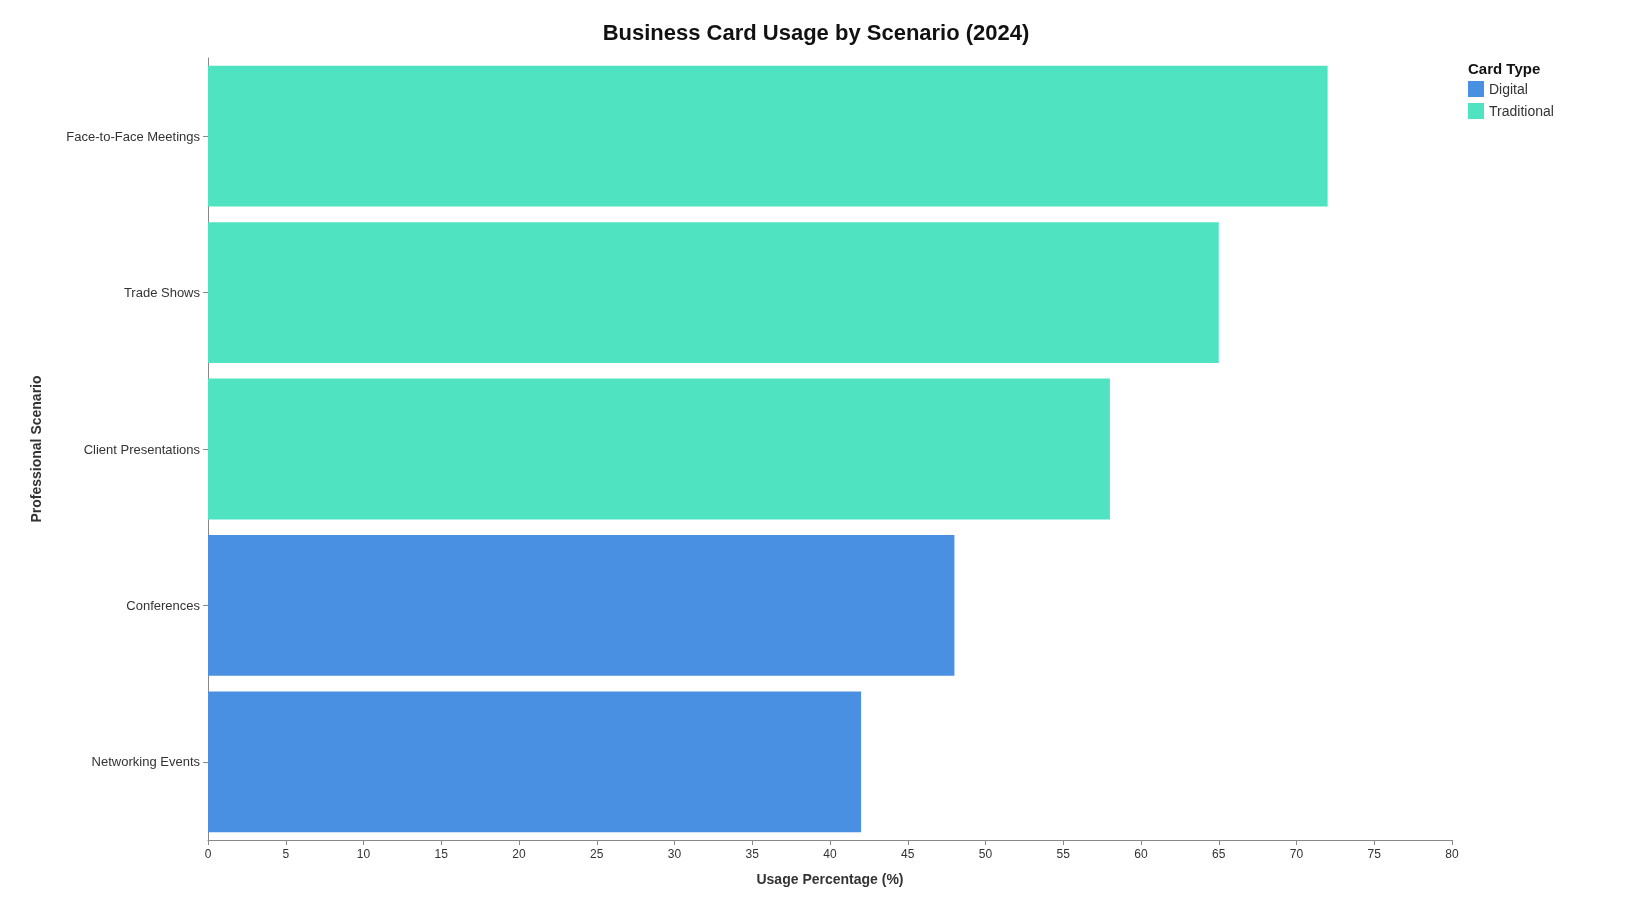 Image resolution: width=1632 pixels, height=924 pixels. I want to click on x-tick-label: 5, so click(286, 854).